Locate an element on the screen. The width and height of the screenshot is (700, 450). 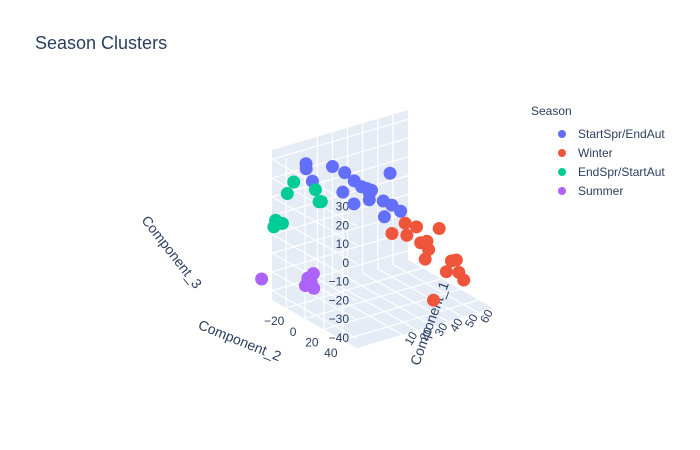
legend-label: Winter is located at coordinates (595, 152).